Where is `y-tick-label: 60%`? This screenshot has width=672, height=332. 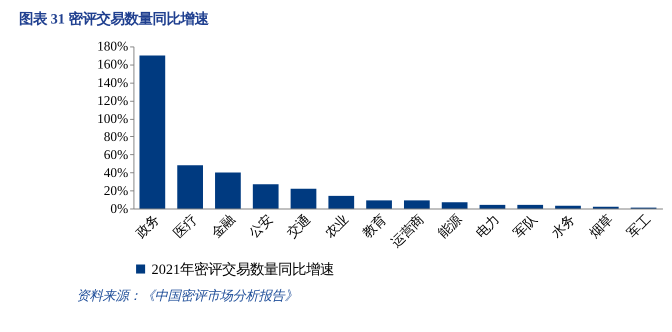 y-tick-label: 60% is located at coordinates (116, 154).